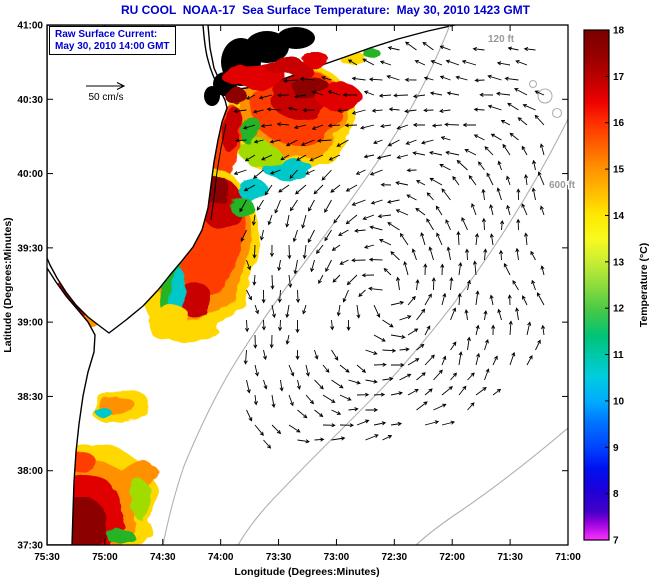 This screenshot has height=583, width=651. What do you see at coordinates (30, 471) in the screenshot?
I see `y-tick-label: 38:00` at bounding box center [30, 471].